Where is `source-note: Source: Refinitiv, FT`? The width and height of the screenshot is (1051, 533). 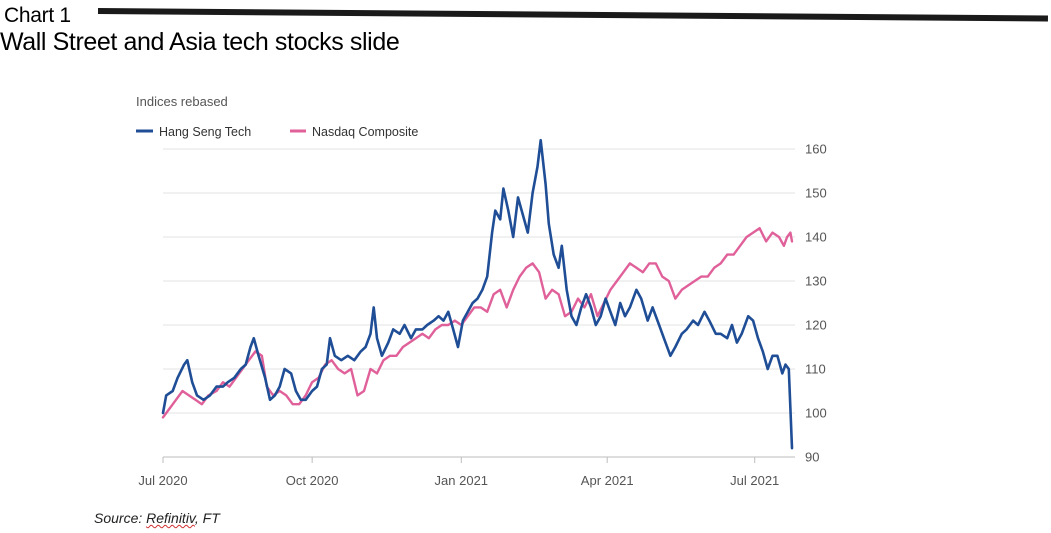
source-note: Source: Refinitiv, FT is located at coordinates (157, 518).